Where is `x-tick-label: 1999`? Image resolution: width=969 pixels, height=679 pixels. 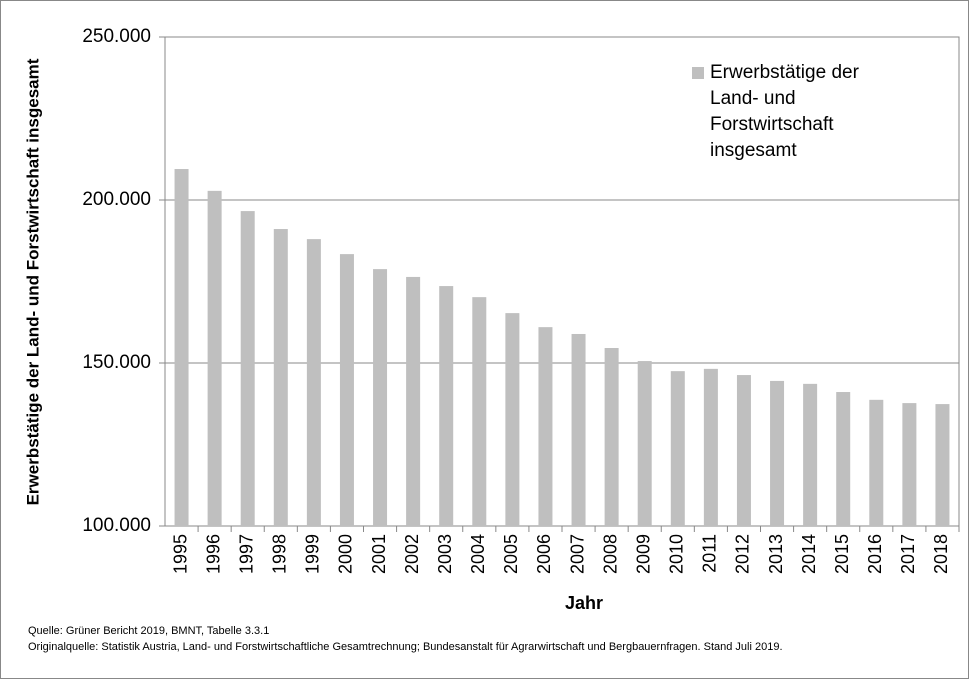 x-tick-label: 1999 is located at coordinates (313, 554).